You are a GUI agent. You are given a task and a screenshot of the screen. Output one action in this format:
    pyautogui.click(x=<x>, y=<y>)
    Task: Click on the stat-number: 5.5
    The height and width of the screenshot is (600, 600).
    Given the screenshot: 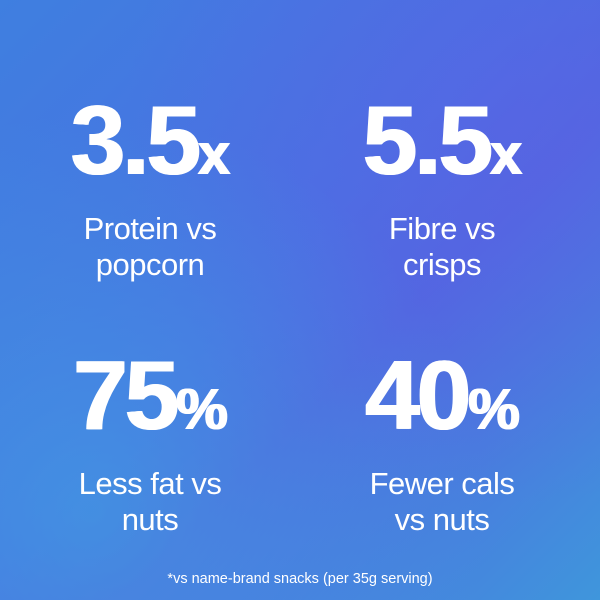 What is the action you would take?
    pyautogui.click(x=427, y=140)
    